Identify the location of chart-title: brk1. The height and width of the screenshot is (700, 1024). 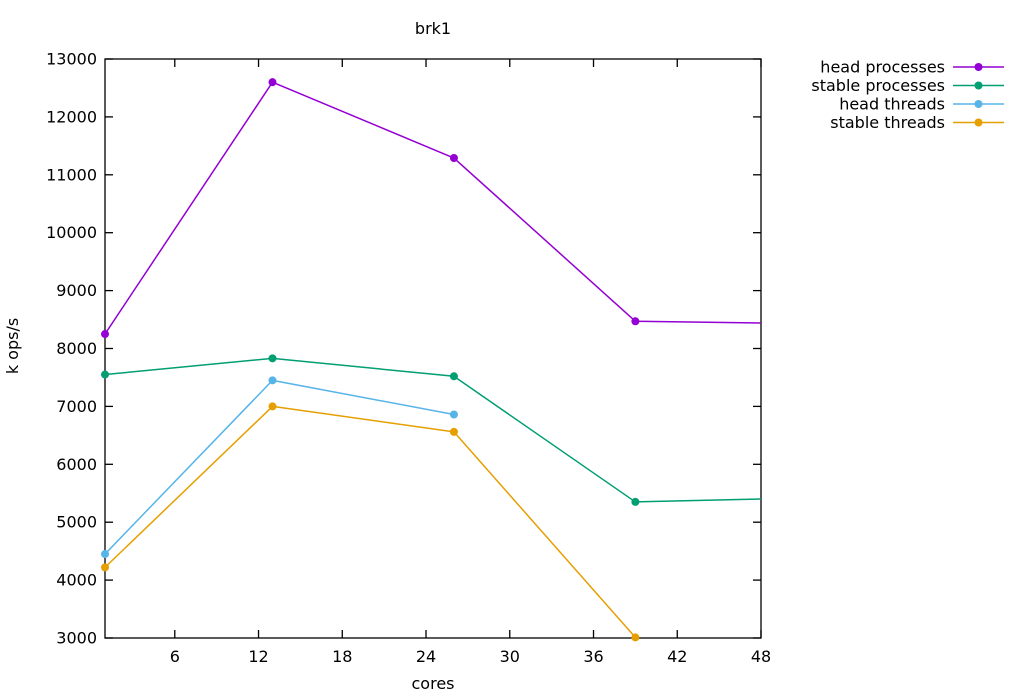
(433, 28).